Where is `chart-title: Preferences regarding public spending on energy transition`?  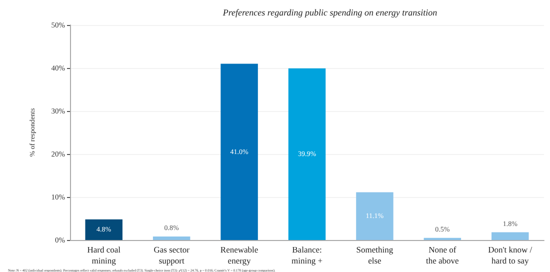
chart-title: Preferences regarding public spending on energy transition is located at coordinates (330, 13).